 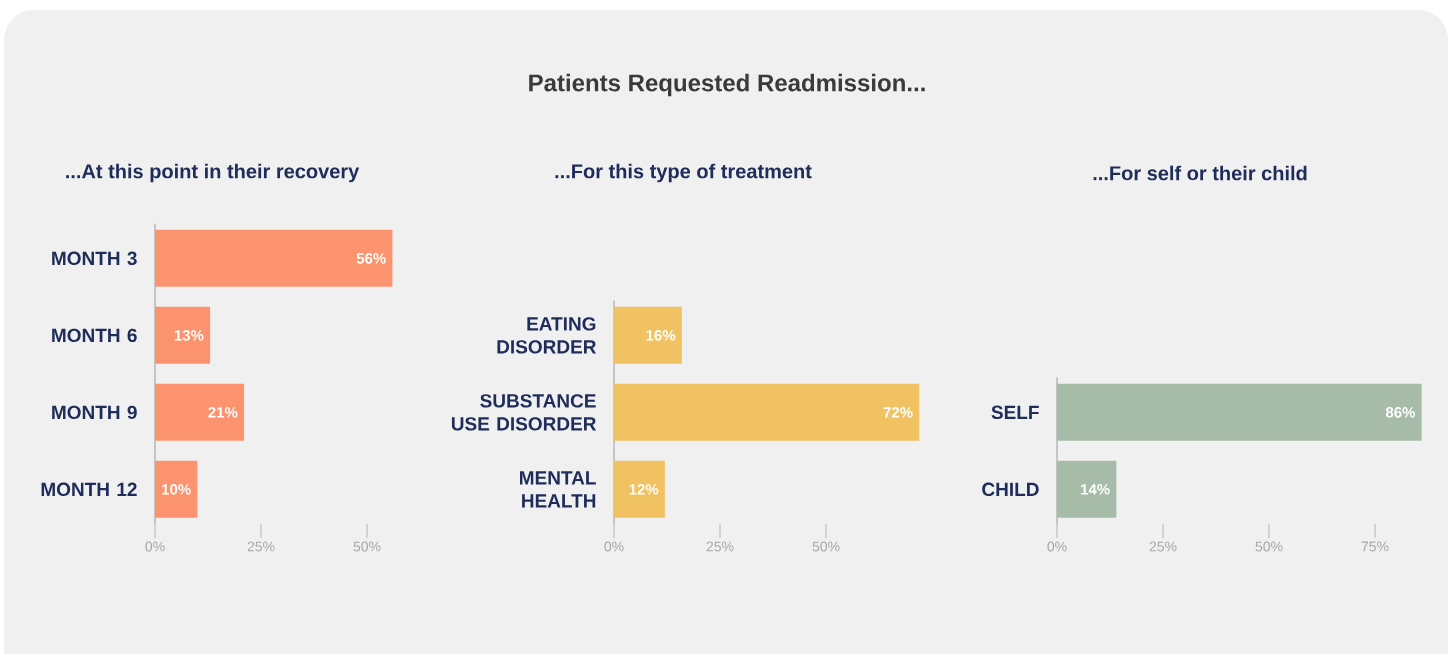 I want to click on y-tick-label: MONTH 6, so click(x=94, y=335).